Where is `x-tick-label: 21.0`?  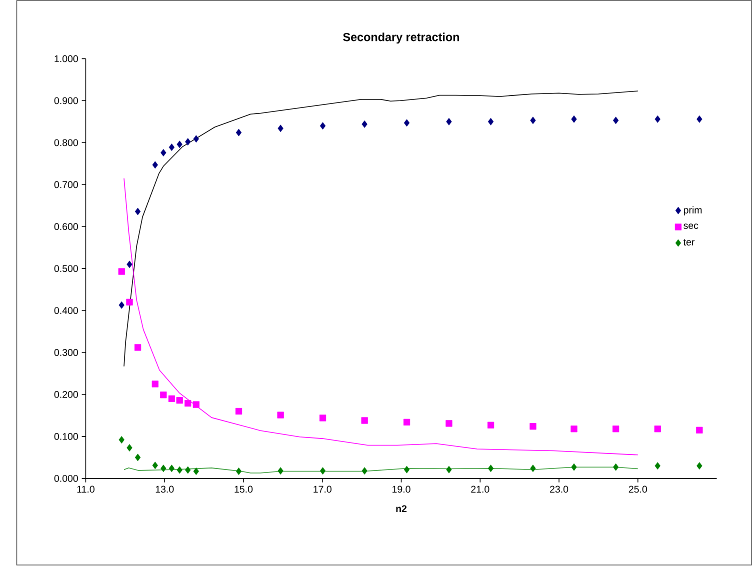 x-tick-label: 21.0 is located at coordinates (480, 489).